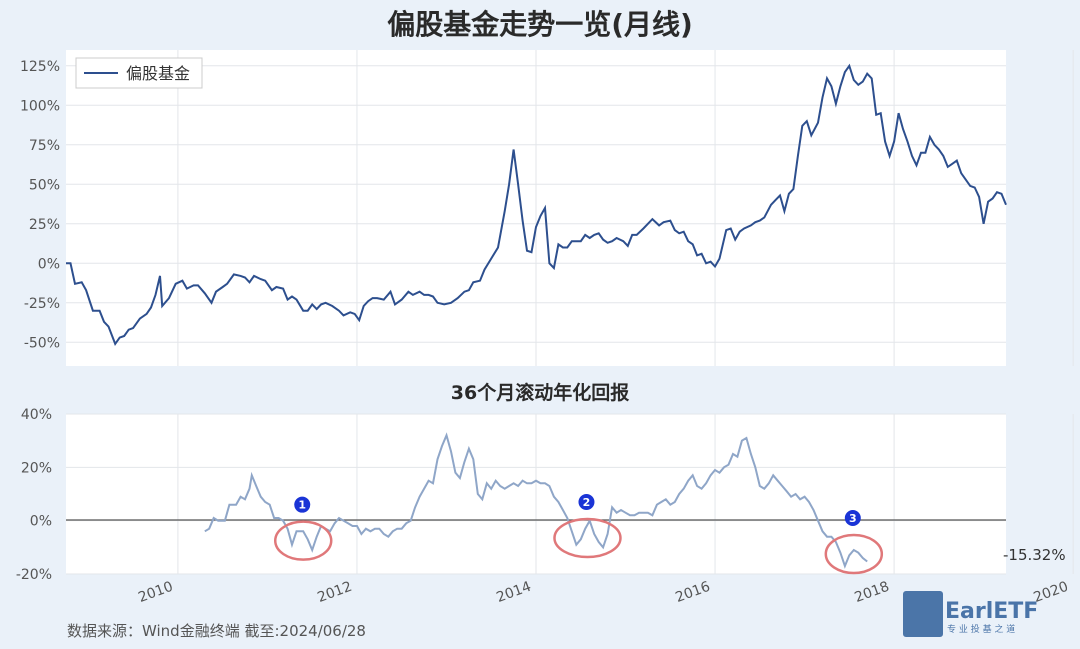 This screenshot has width=1080, height=649. I want to click on annotations: 1 2 3, so click(578, 534).